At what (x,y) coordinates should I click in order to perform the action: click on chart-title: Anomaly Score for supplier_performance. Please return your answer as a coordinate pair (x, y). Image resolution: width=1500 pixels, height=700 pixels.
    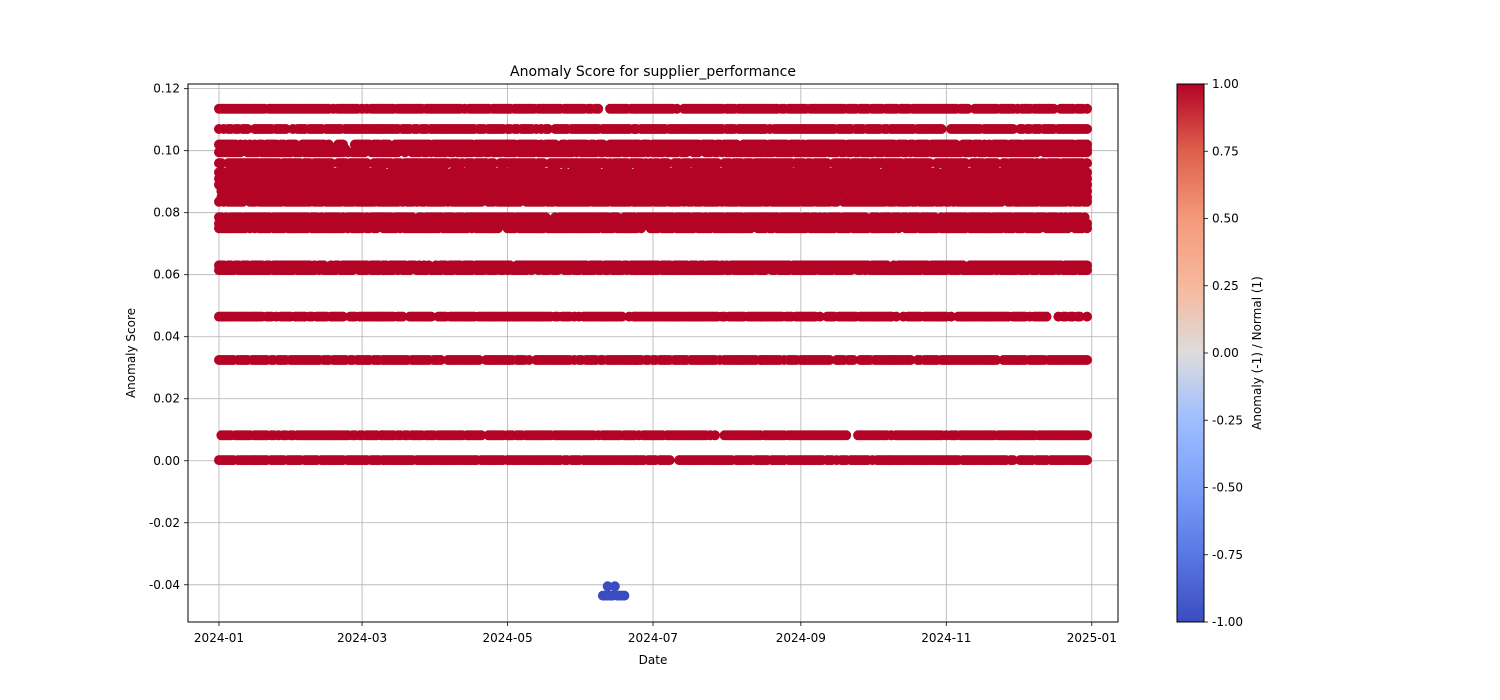
    Looking at the image, I should click on (653, 72).